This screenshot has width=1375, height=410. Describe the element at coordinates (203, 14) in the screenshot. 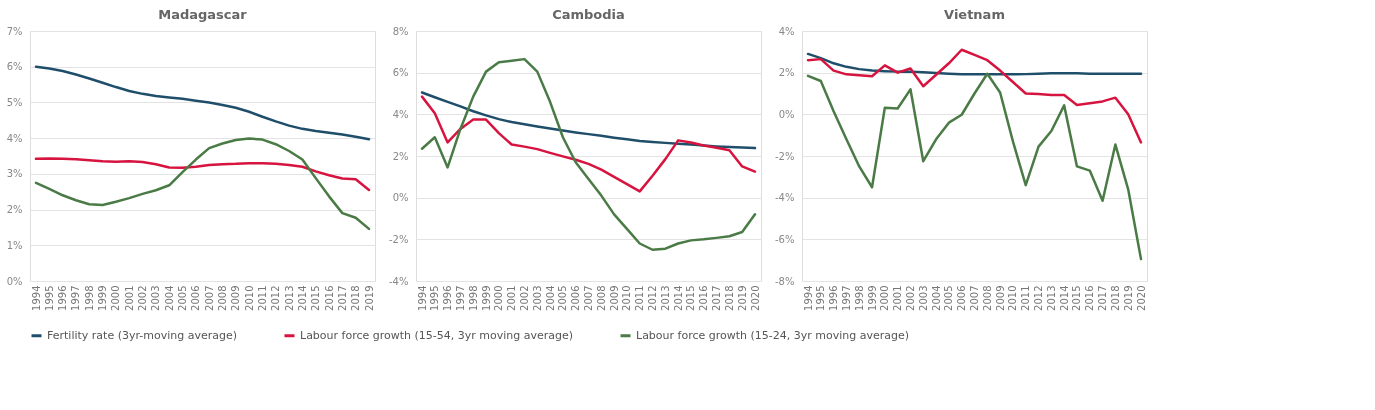

I see `chart-title: Madagascar` at that location.